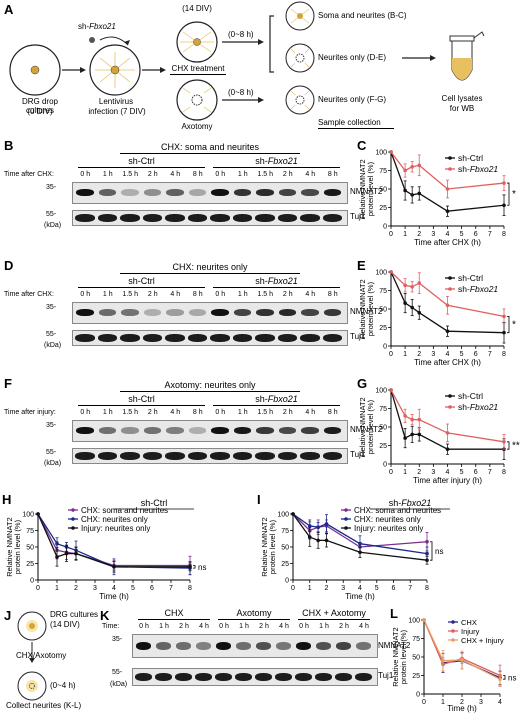 The image size is (520, 717). What do you see at coordinates (362, 145) in the screenshot?
I see `panel-label-c: C` at bounding box center [362, 145].